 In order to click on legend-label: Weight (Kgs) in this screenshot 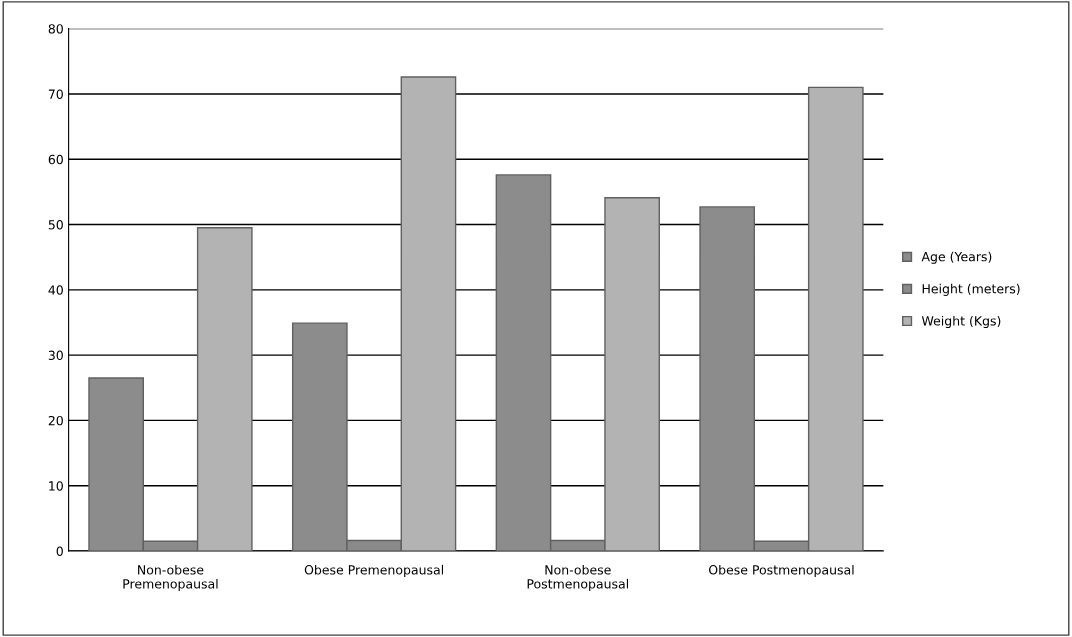, I will do `click(961, 321)`.